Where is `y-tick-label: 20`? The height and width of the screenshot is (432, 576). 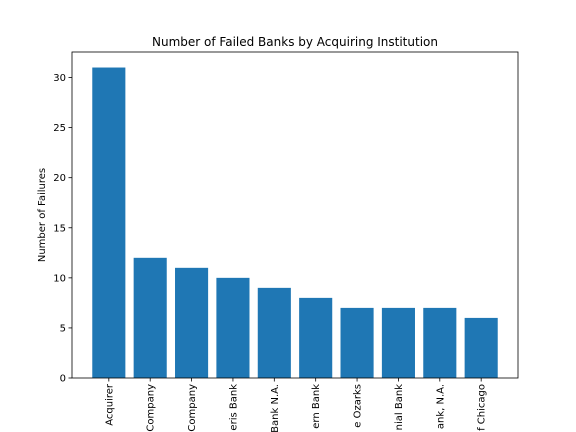 y-tick-label: 20 is located at coordinates (59, 178).